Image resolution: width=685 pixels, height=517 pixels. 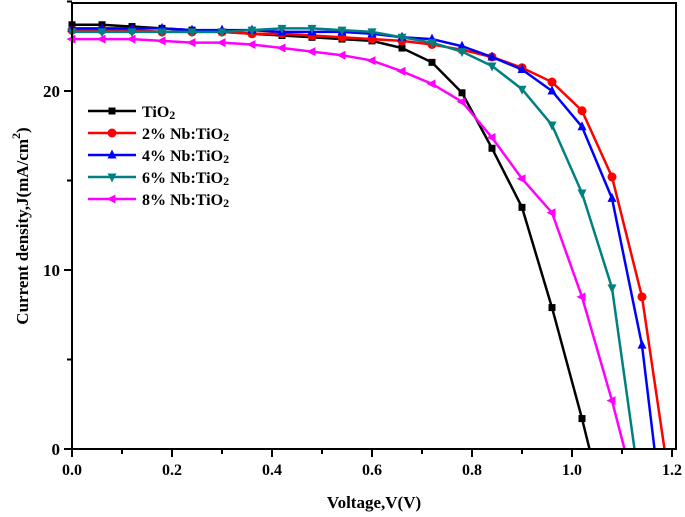 I want to click on y-tick-label: 20, so click(x=51, y=91).